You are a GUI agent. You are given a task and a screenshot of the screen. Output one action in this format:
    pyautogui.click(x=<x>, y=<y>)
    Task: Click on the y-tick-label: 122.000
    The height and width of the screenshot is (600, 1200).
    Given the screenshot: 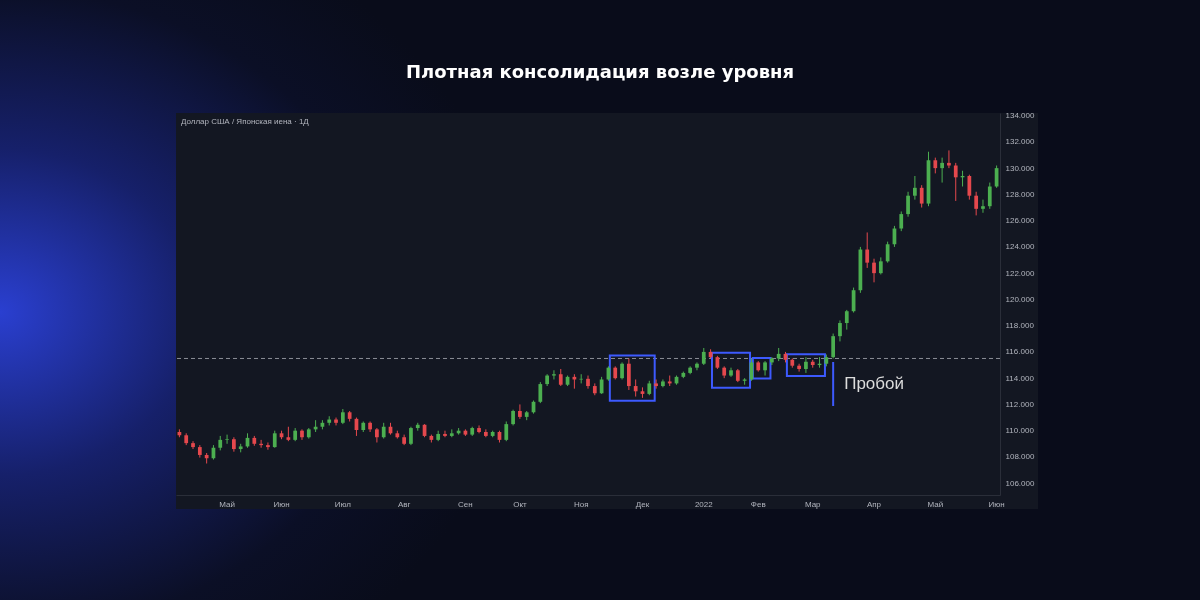 What is the action you would take?
    pyautogui.click(x=1020, y=273)
    